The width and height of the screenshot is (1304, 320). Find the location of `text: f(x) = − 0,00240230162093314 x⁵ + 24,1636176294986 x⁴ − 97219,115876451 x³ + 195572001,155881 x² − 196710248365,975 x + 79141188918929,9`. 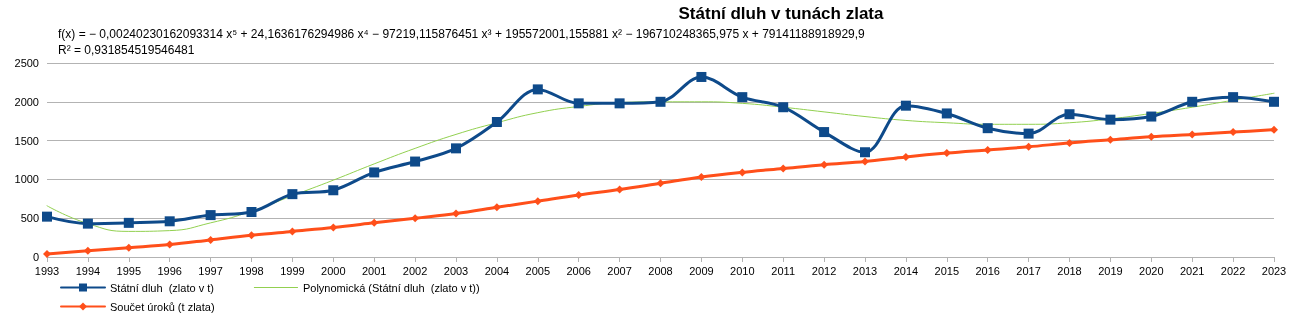

text: f(x) = − 0,00240230162093314 x⁵ + 24,1636176294986 x⁴ − 97219,115876451 x³ + 195572001,155881 x² − 196710248365,975 x + 79141188918929,9 is located at coordinates (462, 34).